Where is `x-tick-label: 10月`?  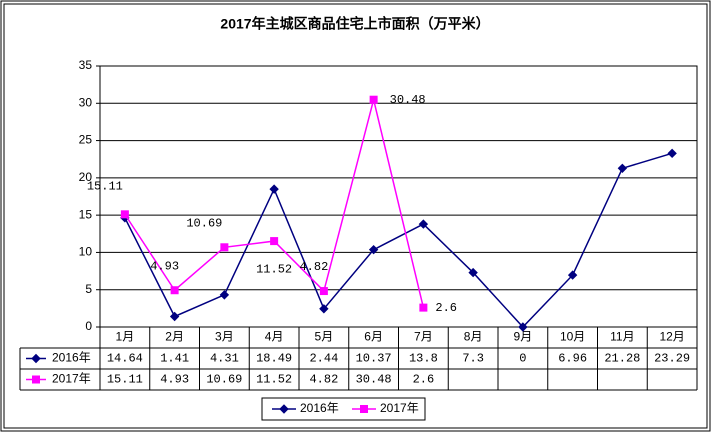 x-tick-label: 10月 is located at coordinates (572, 337).